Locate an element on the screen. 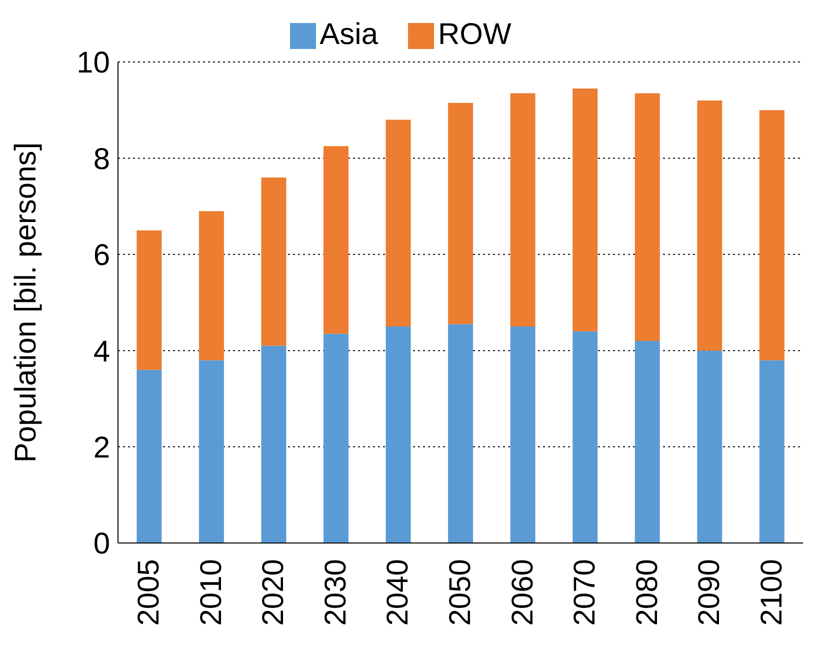  y-tick-label: 10 is located at coordinates (93, 63).